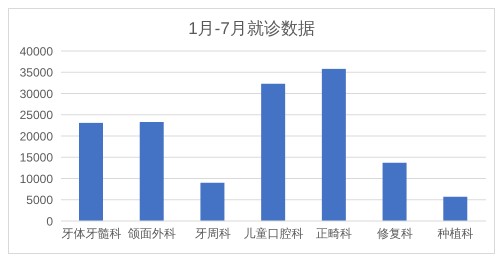 The image size is (501, 260). What do you see at coordinates (334, 233) in the screenshot?
I see `x-tick-label: 正畸科` at bounding box center [334, 233].